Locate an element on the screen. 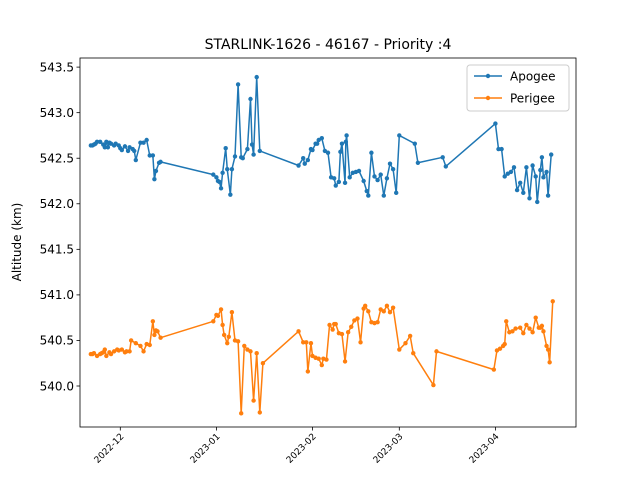  legend-marker-apogee is located at coordinates (488, 76).